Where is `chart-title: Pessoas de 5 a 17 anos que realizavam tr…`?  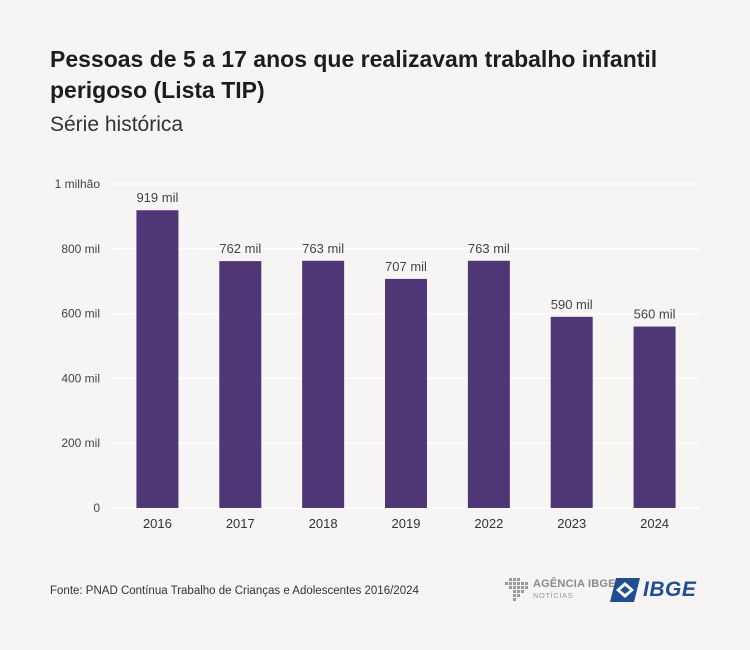 chart-title: Pessoas de 5 a 17 anos que realizavam tr… is located at coordinates (354, 74).